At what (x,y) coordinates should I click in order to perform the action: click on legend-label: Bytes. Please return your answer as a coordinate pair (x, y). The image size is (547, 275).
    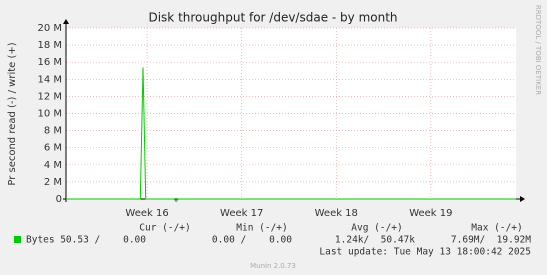
    Looking at the image, I should click on (40, 240).